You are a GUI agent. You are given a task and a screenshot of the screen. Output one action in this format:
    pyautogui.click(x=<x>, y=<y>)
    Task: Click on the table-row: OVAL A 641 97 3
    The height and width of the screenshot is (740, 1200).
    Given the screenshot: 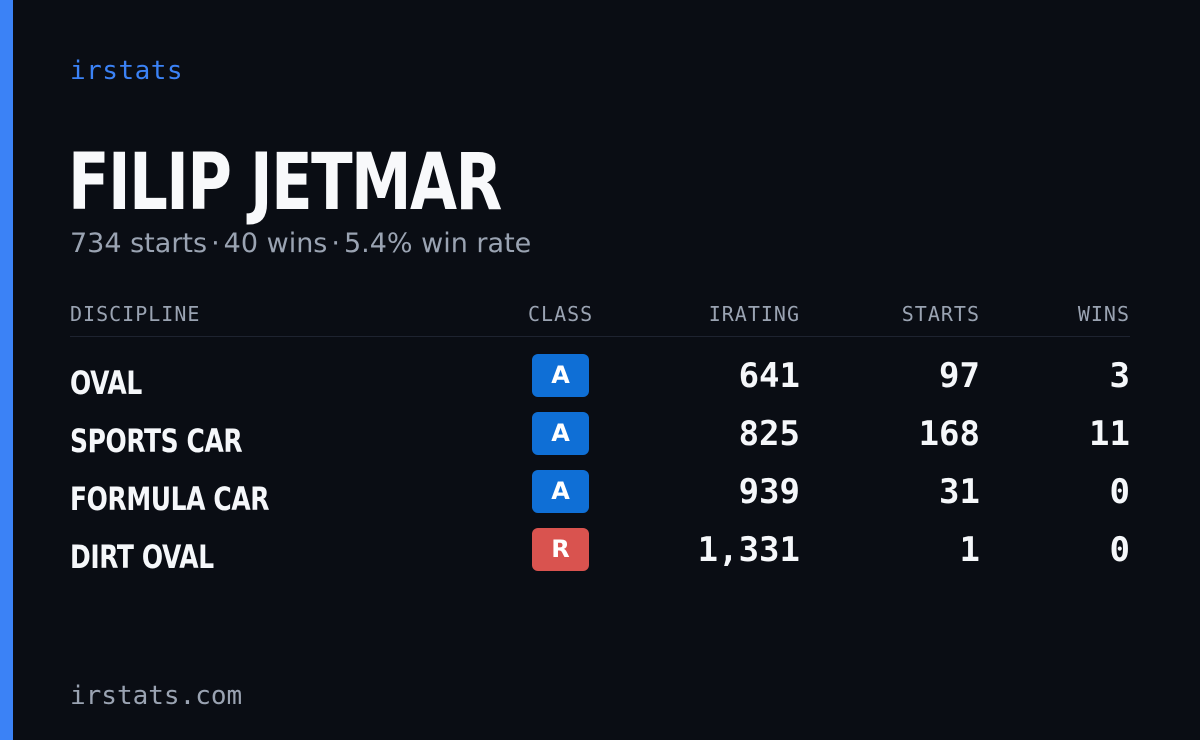 What is the action you would take?
    pyautogui.click(x=600, y=383)
    